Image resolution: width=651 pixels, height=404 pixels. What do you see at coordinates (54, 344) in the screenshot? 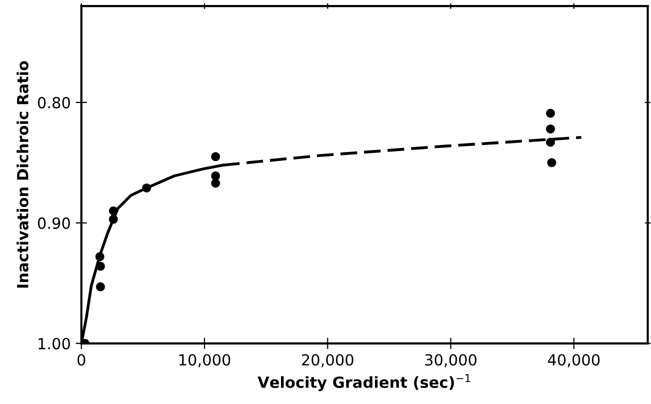
I see `y-tick-label: 1.00` at bounding box center [54, 344].